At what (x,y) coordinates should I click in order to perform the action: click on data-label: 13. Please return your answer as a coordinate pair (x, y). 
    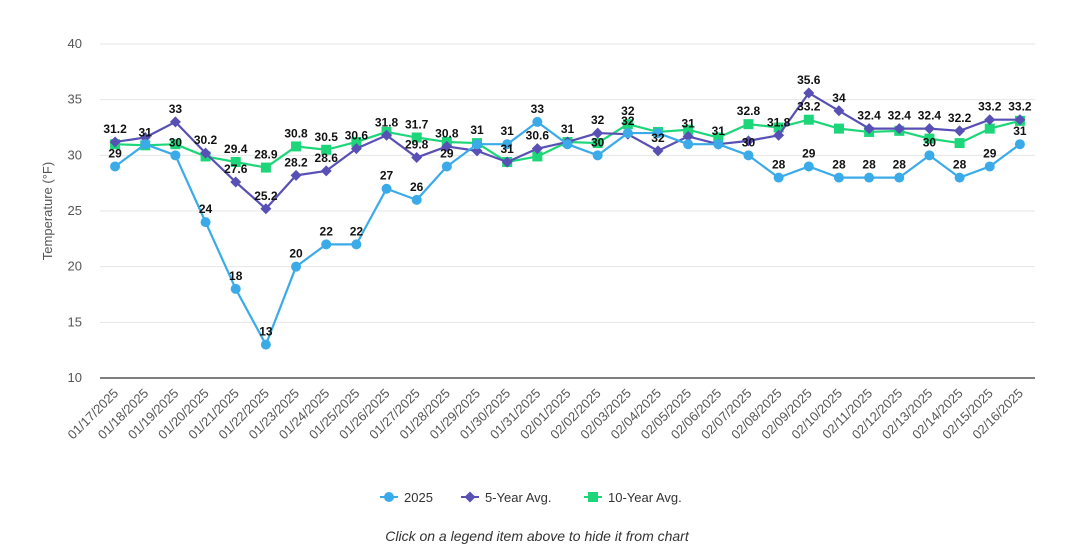
    Looking at the image, I should click on (266, 332).